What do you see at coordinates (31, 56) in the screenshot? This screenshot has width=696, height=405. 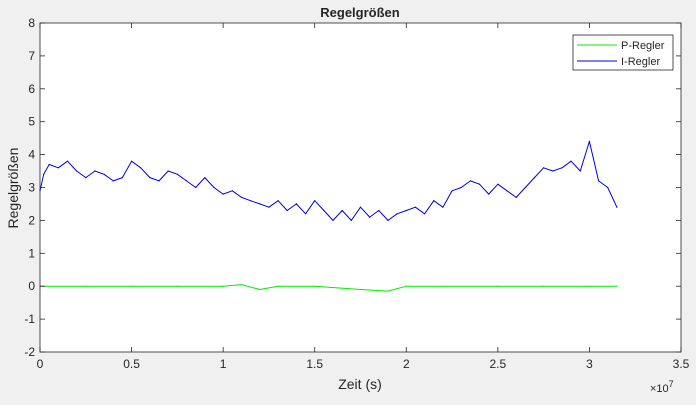 I see `y-tick-label: 7` at bounding box center [31, 56].